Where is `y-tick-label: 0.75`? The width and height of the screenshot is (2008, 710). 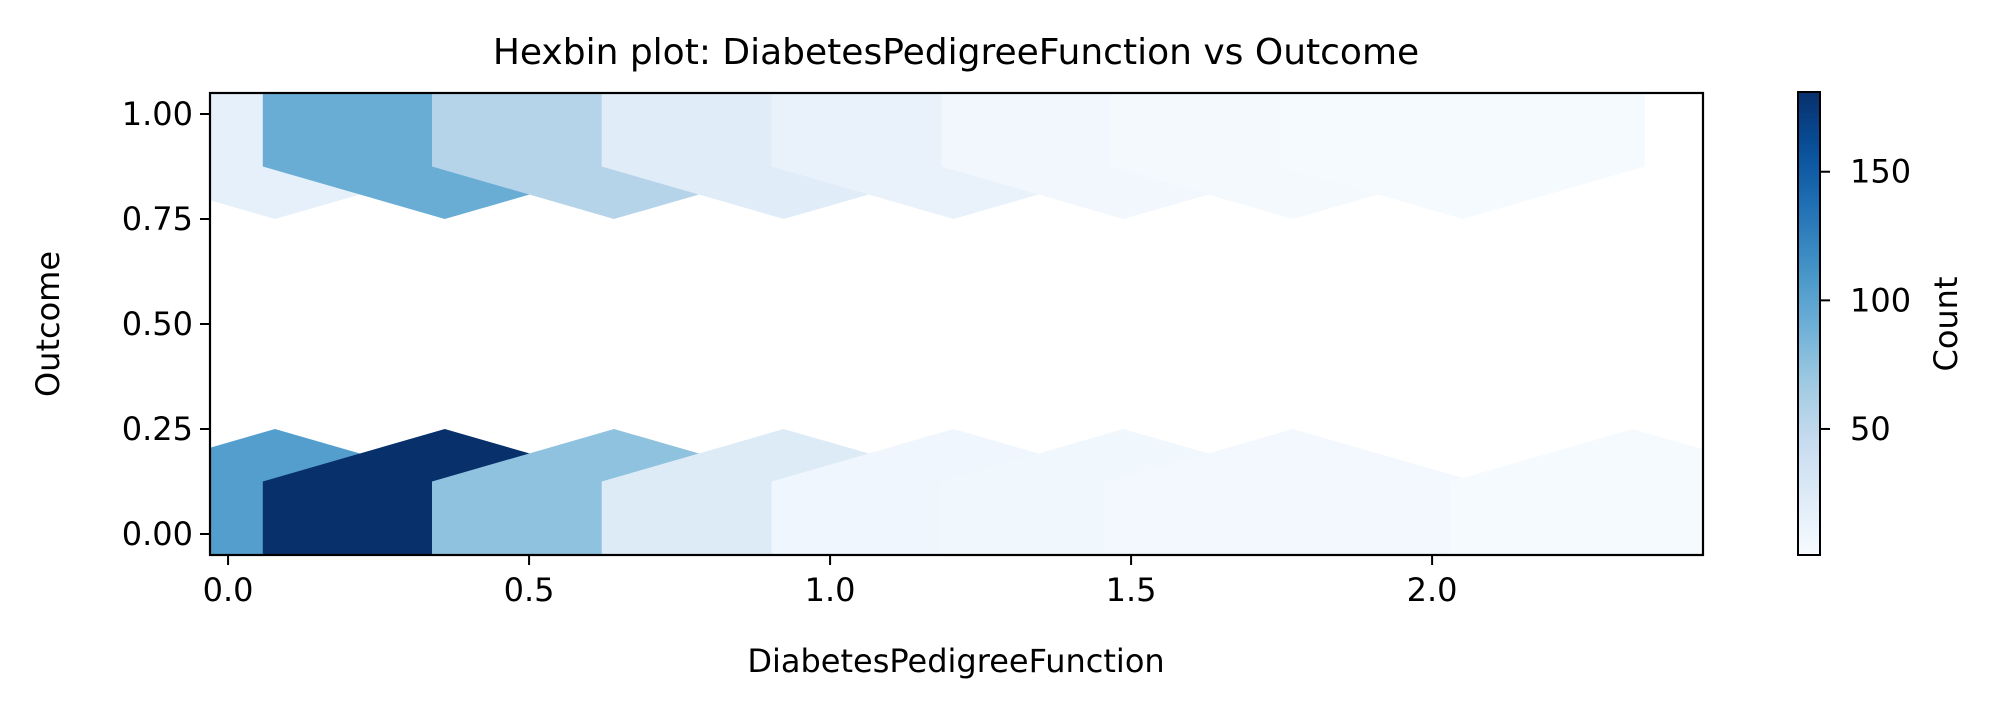 y-tick-label: 0.75 is located at coordinates (157, 219).